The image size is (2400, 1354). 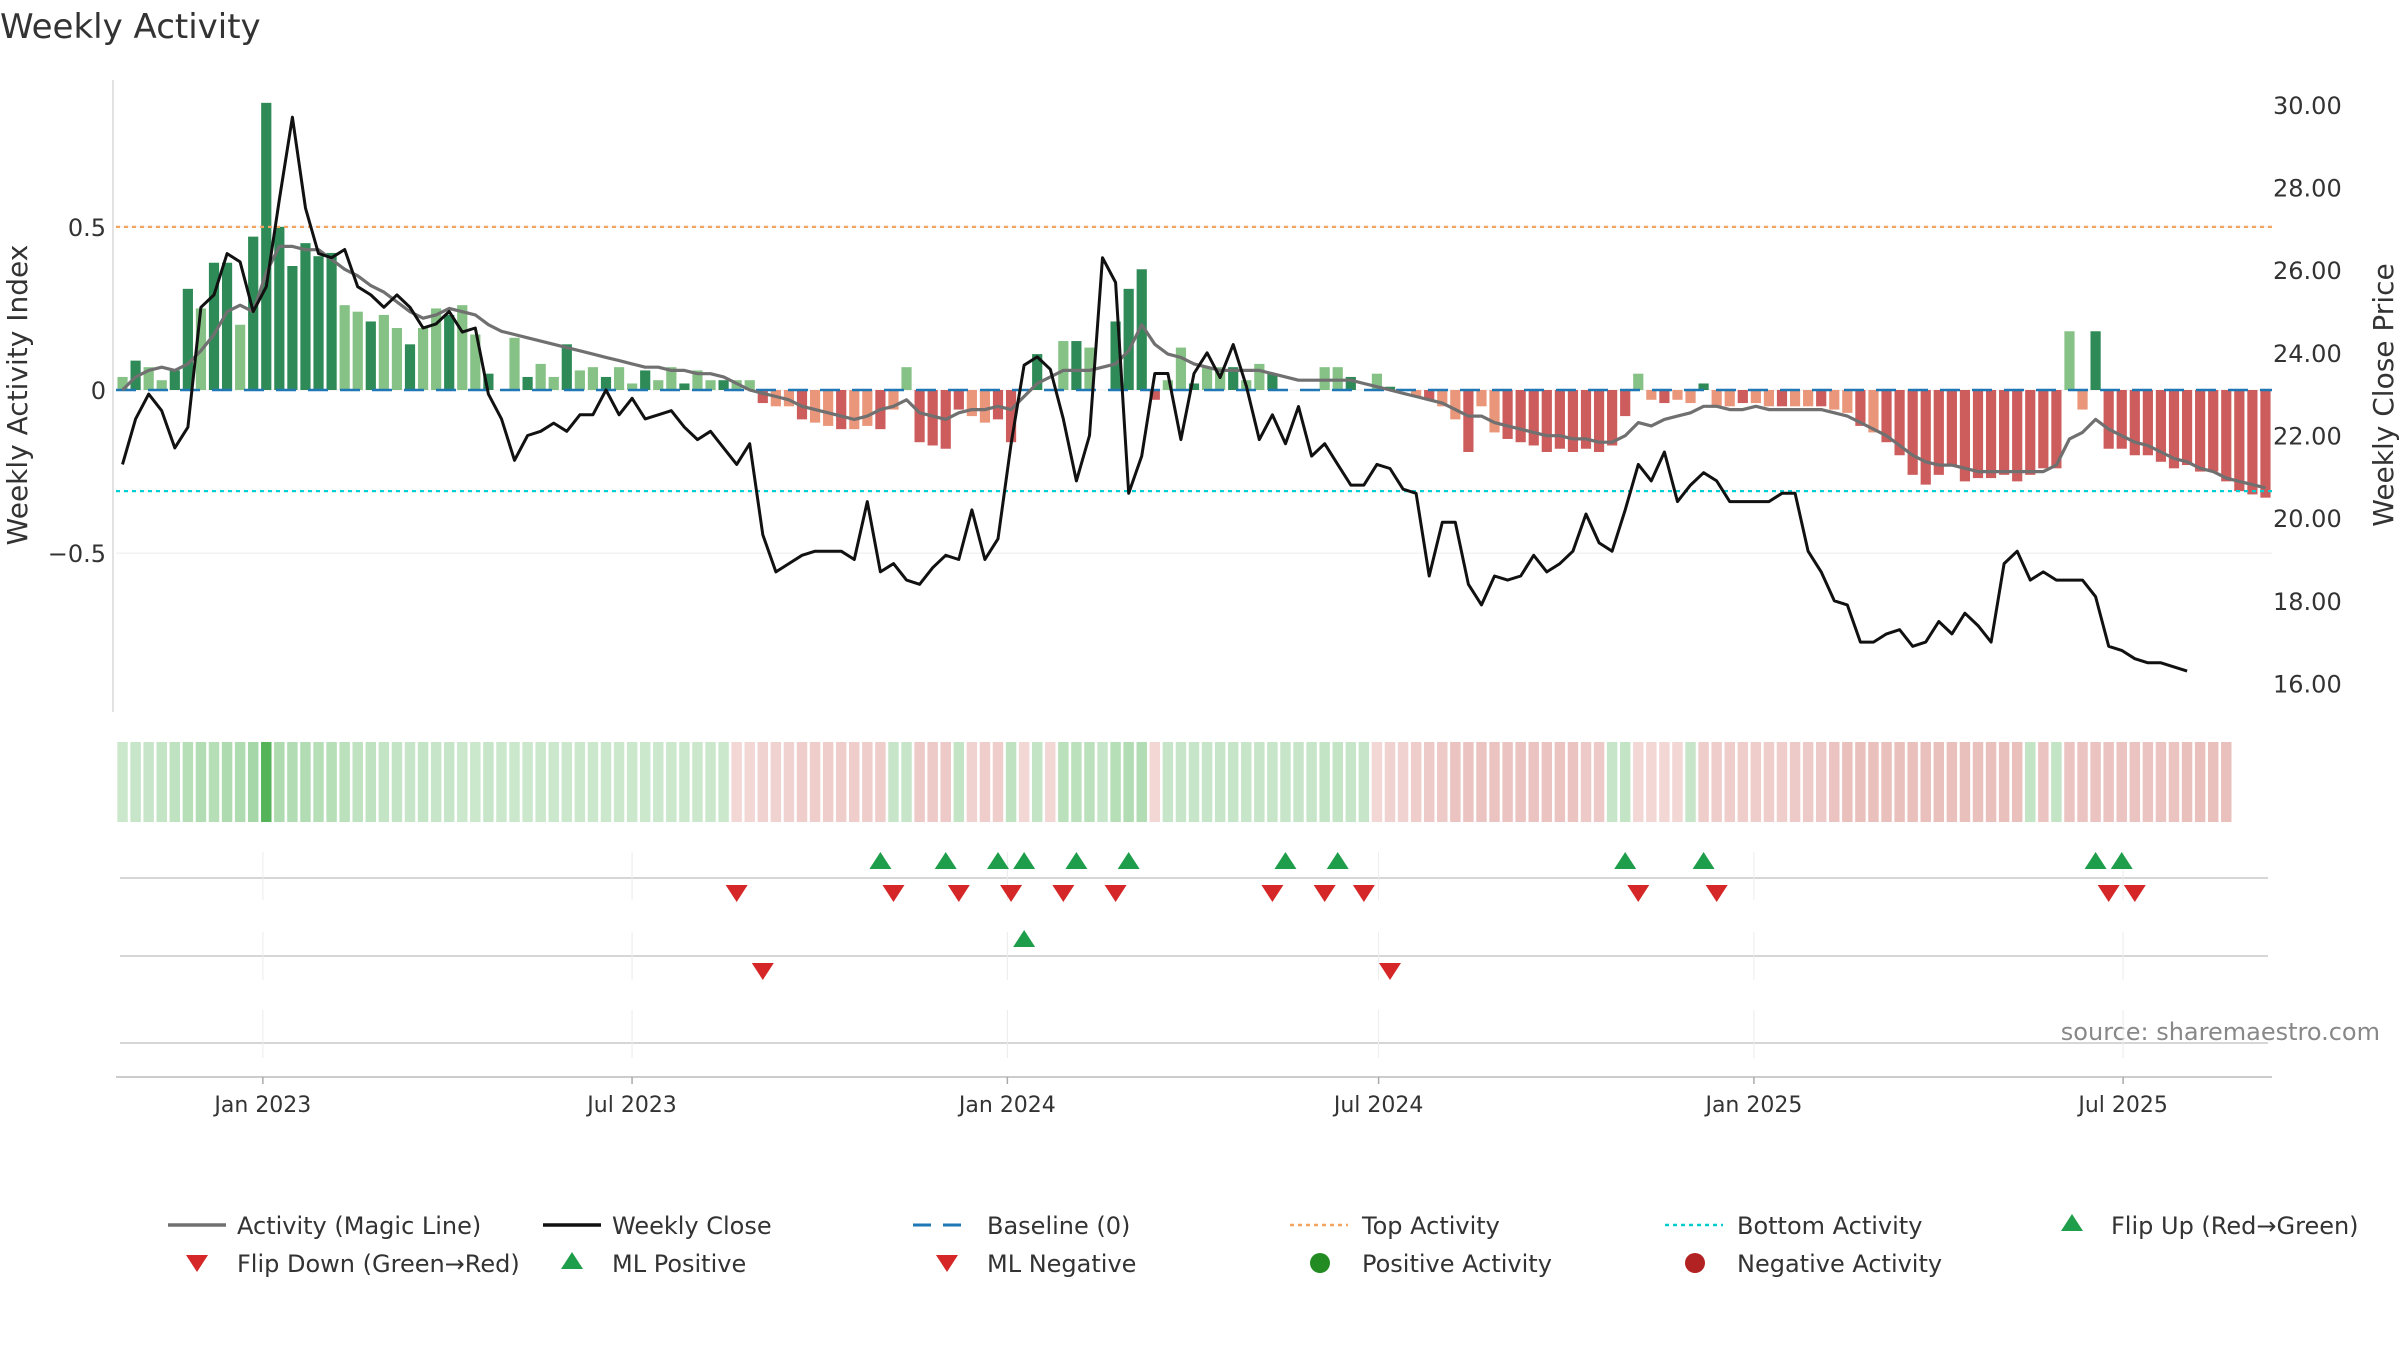 I want to click on legend-label: Positive Activity, so click(x=1457, y=1264).